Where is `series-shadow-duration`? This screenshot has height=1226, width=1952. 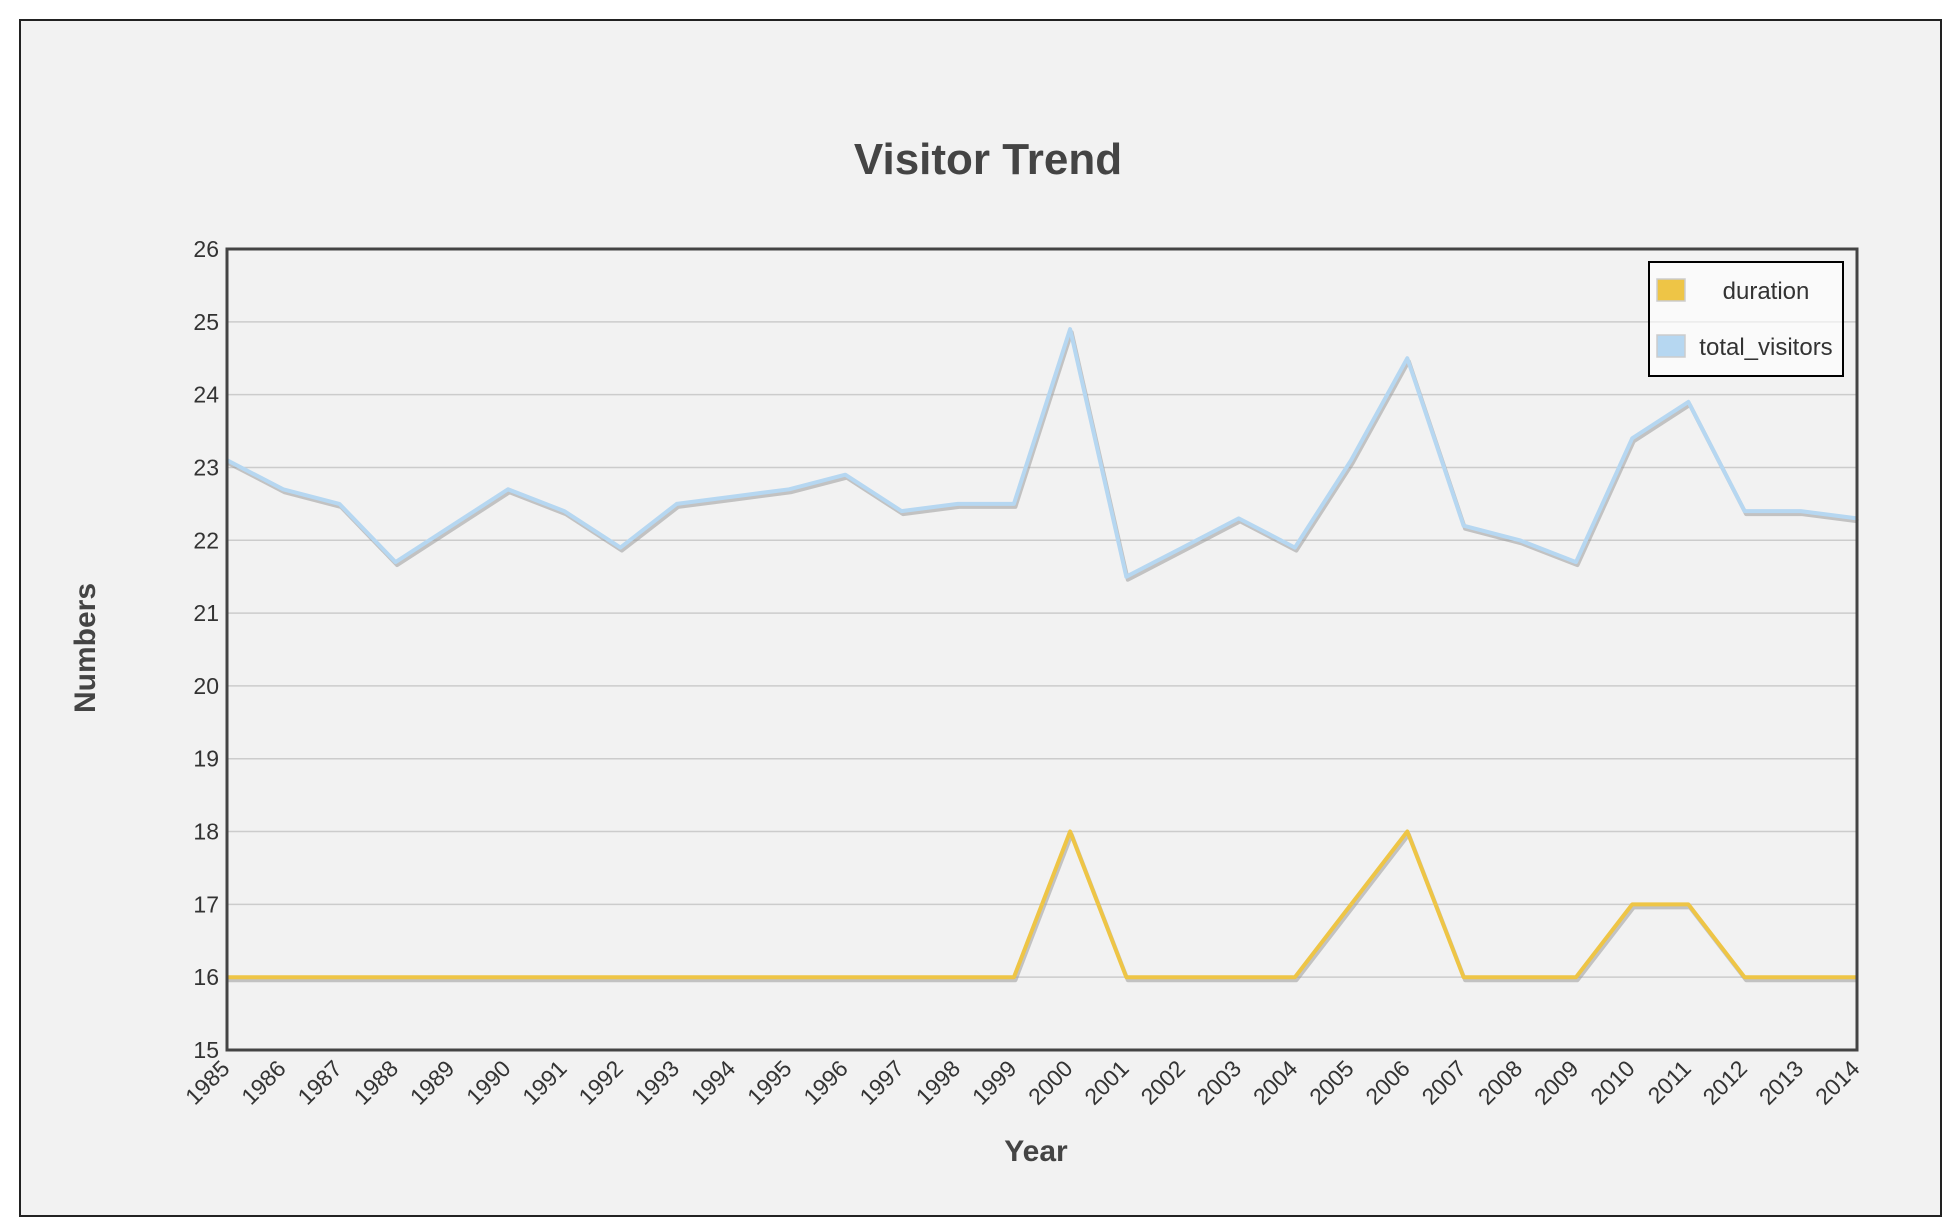 series-shadow-duration is located at coordinates (1043, 907).